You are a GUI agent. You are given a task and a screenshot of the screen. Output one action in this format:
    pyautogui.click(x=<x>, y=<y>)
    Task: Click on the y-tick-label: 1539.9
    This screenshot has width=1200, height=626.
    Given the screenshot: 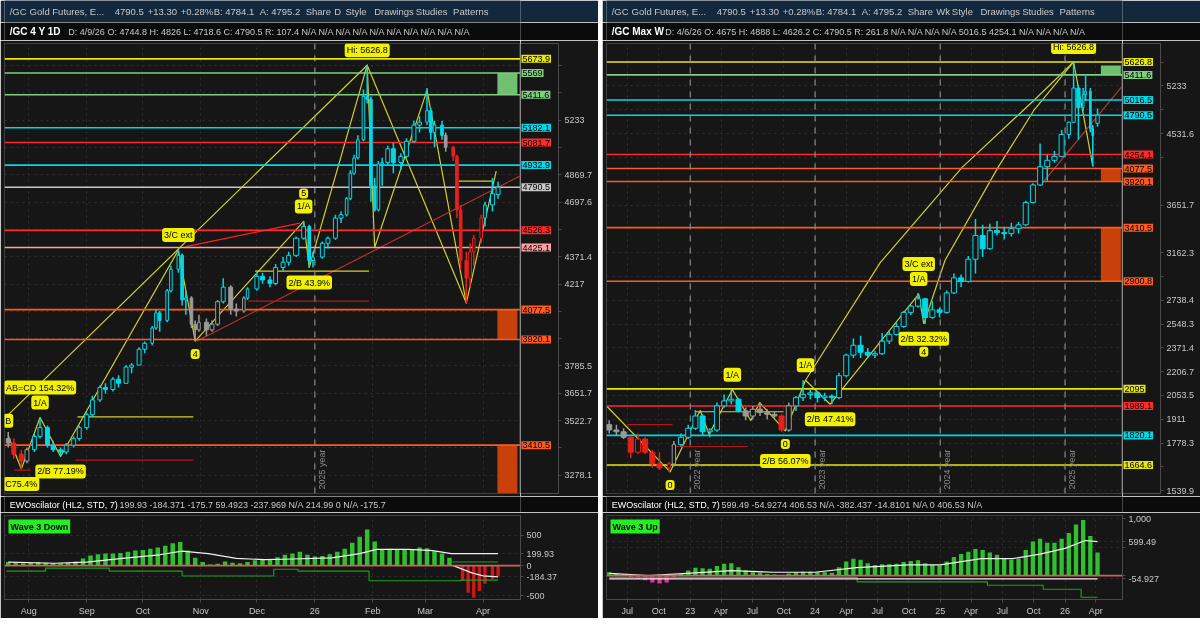 What is the action you would take?
    pyautogui.click(x=1180, y=490)
    